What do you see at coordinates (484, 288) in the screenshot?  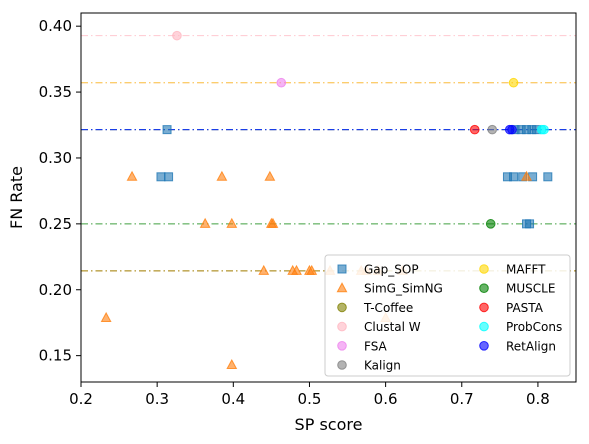 I see `legend-marker-muscle` at bounding box center [484, 288].